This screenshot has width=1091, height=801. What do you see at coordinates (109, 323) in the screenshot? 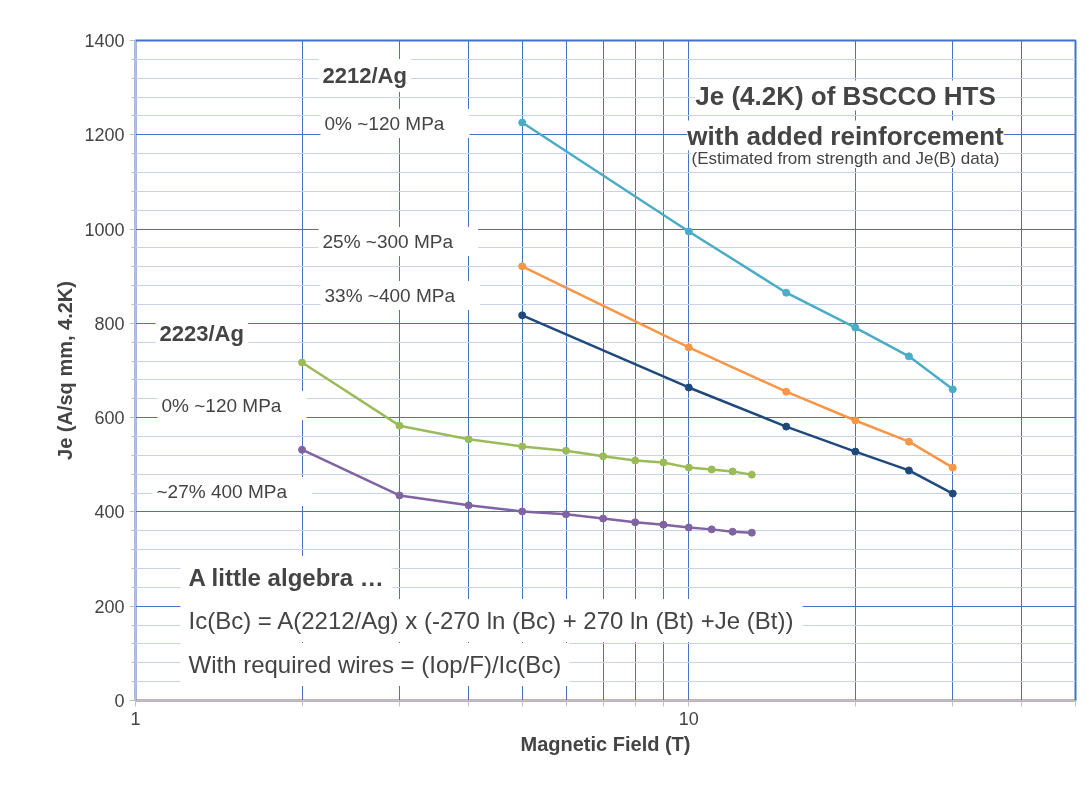
I see `y-tick-label: 800` at bounding box center [109, 323].